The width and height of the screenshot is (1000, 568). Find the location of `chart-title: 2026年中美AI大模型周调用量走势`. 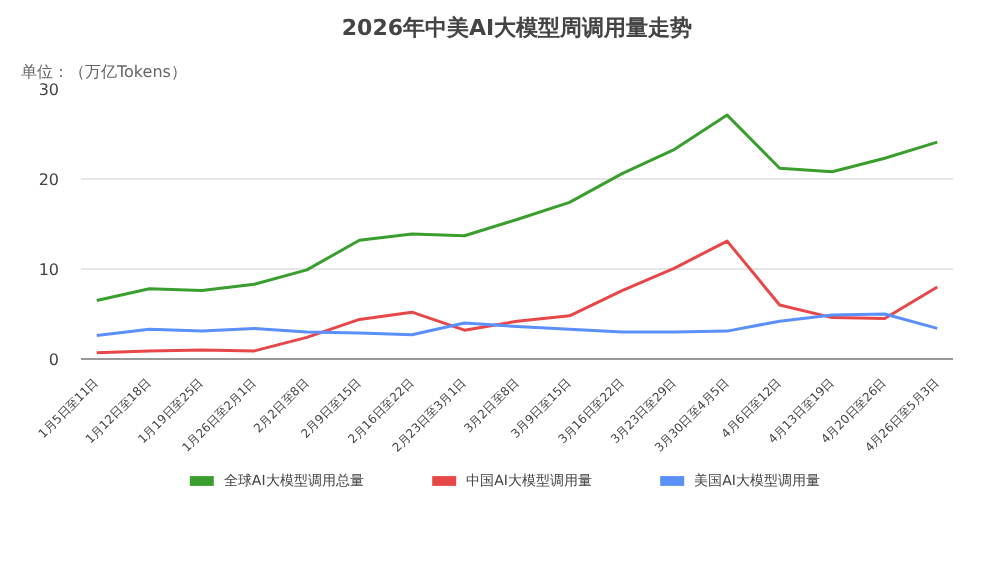

chart-title: 2026年中美AI大模型周调用量走势 is located at coordinates (517, 28).